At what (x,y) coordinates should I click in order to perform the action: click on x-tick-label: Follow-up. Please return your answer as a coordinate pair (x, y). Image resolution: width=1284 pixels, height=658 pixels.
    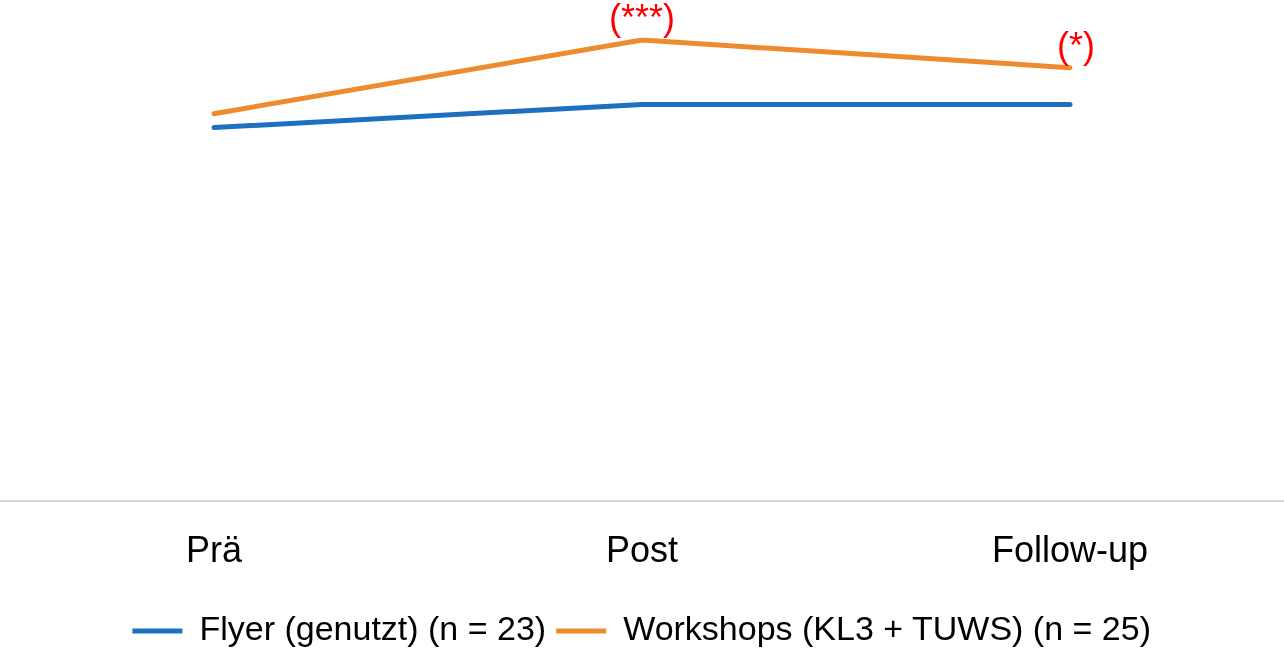
    Looking at the image, I should click on (1070, 550).